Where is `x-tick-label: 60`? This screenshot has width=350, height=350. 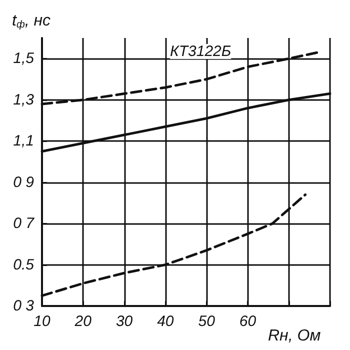 x-tick-label: 60 is located at coordinates (248, 321).